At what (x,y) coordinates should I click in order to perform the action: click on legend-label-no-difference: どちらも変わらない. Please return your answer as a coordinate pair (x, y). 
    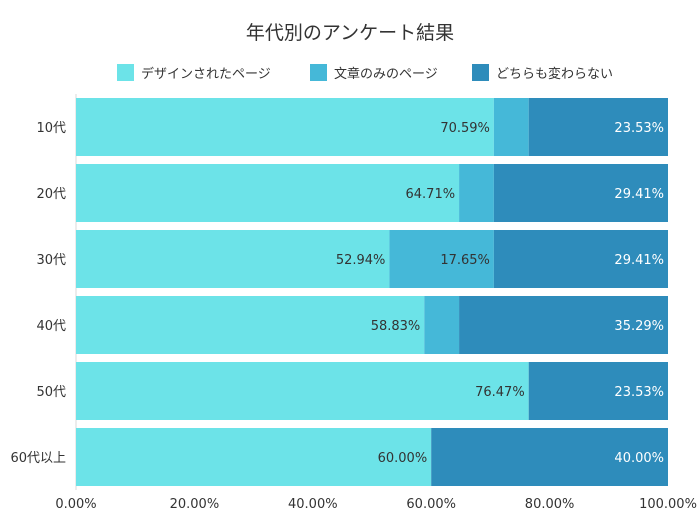
    Looking at the image, I should click on (555, 74).